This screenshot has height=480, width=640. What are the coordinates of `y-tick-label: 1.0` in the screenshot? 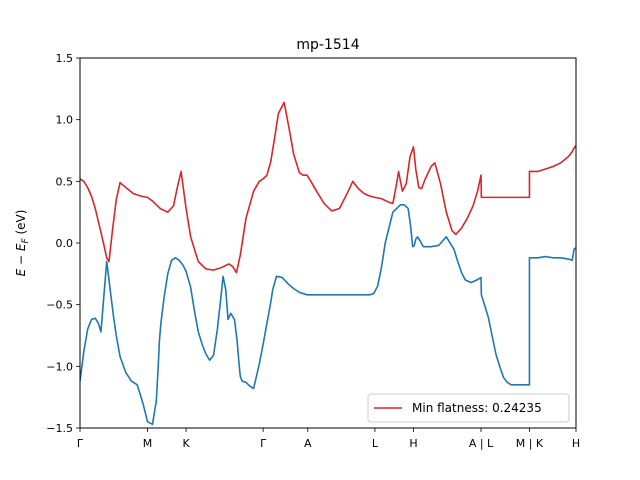 It's located at (65, 120).